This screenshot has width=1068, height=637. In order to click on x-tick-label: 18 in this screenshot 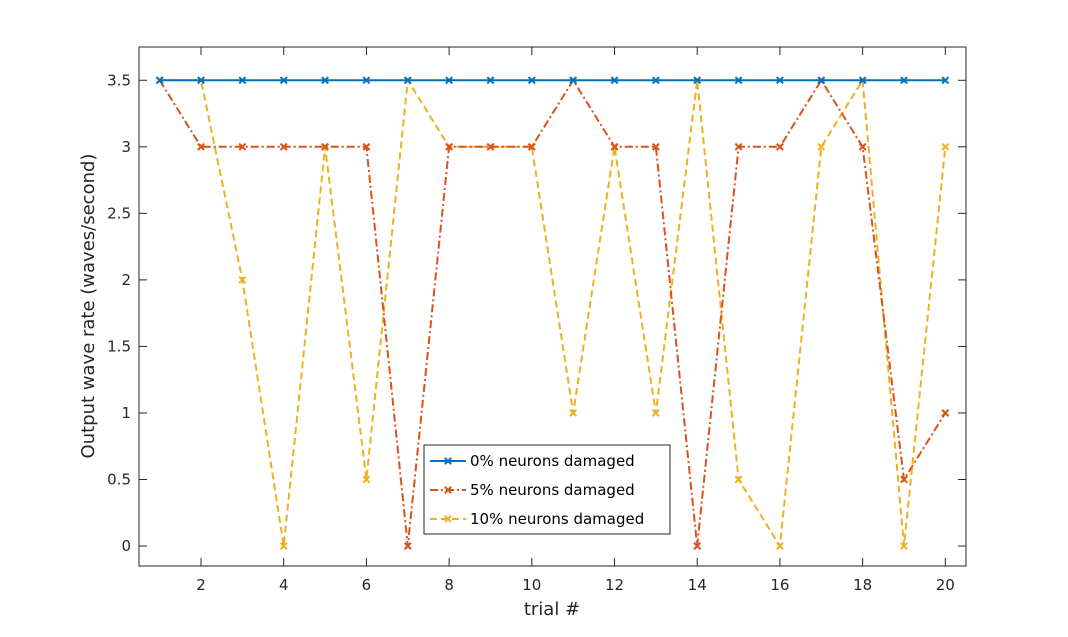, I will do `click(862, 585)`.